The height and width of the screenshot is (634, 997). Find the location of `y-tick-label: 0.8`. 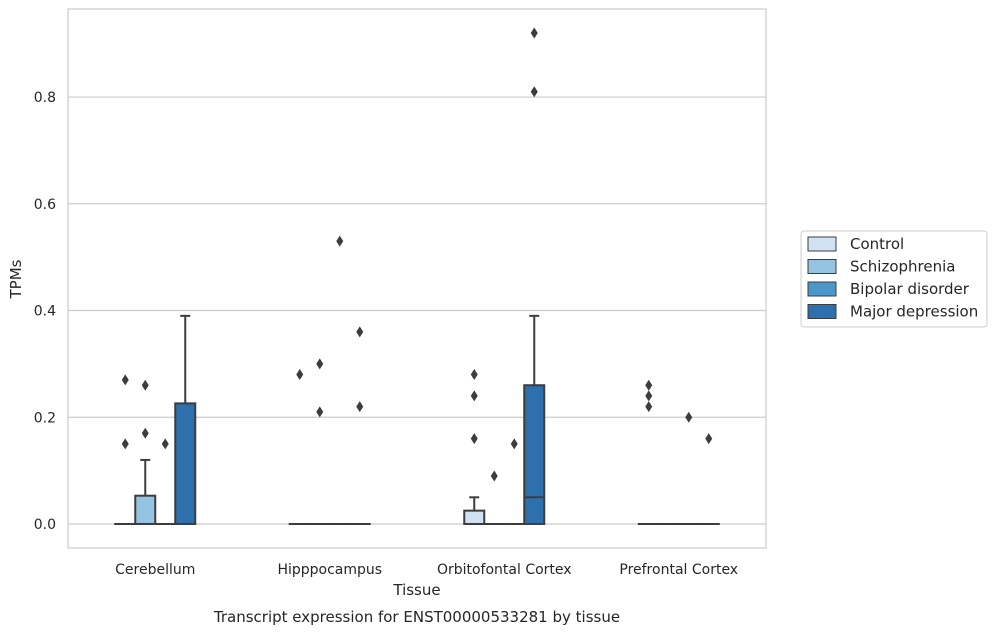

y-tick-label: 0.8 is located at coordinates (45, 98).